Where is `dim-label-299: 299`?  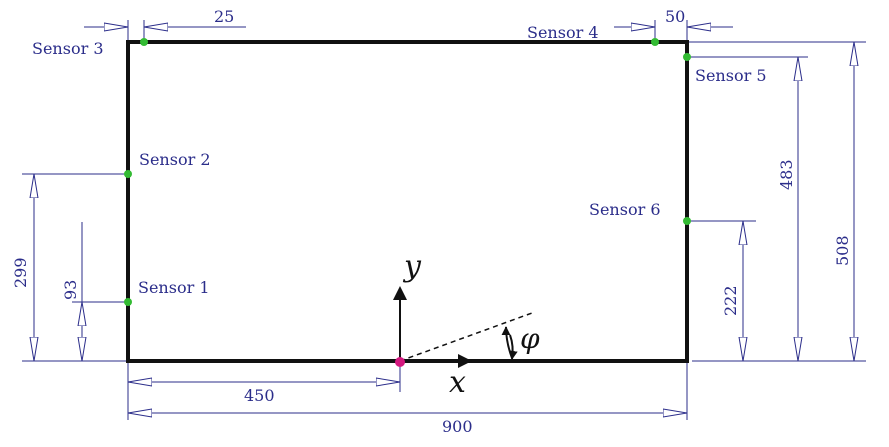
dim-label-299: 299 is located at coordinates (20, 272).